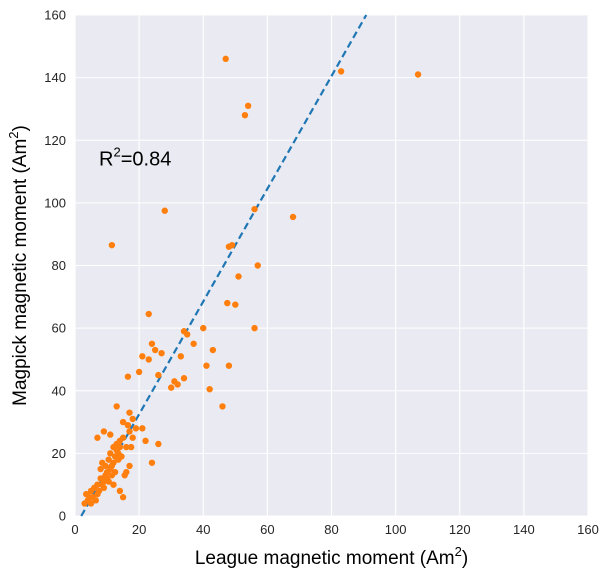  What do you see at coordinates (55, 202) in the screenshot?
I see `y-tick-label: 100` at bounding box center [55, 202].